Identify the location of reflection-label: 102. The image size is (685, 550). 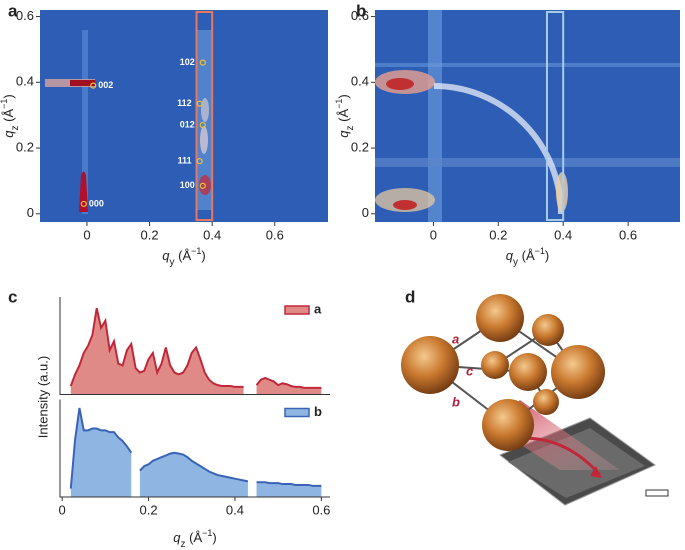
(187, 62).